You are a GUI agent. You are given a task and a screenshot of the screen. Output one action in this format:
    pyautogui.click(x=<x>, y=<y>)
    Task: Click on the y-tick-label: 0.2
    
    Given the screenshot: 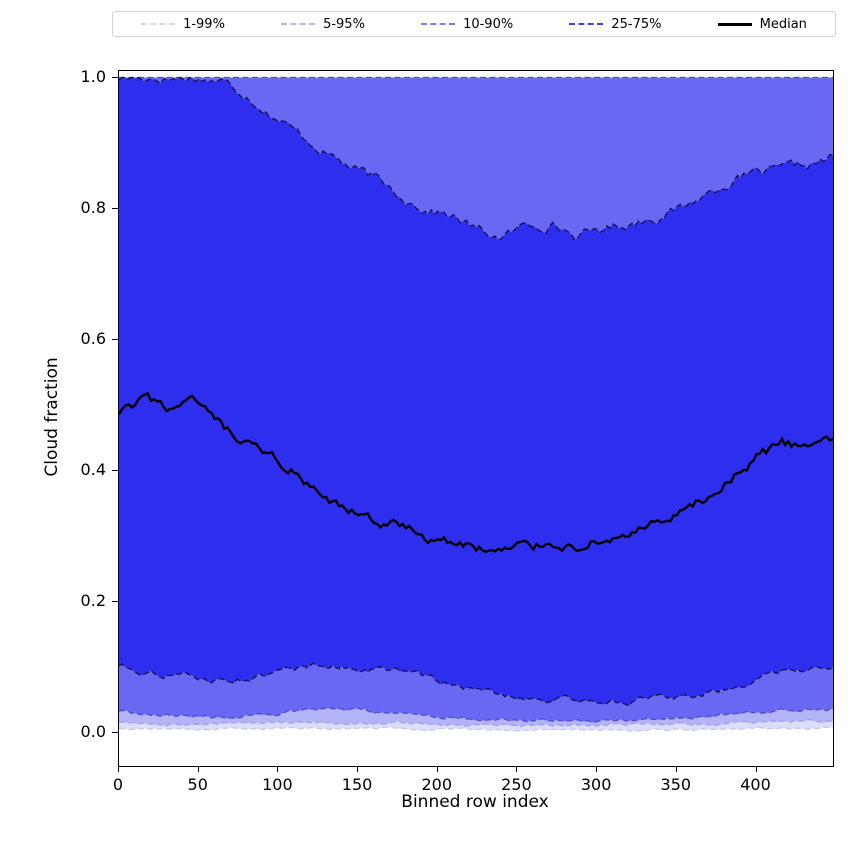 What is the action you would take?
    pyautogui.click(x=93, y=601)
    